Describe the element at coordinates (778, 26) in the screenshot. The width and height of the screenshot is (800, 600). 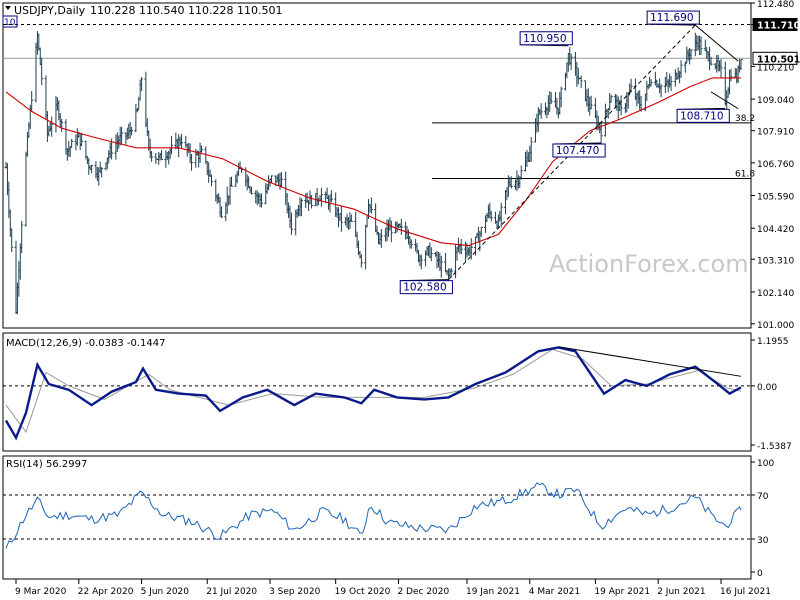
I see `resistance-tag: 111.710` at that location.